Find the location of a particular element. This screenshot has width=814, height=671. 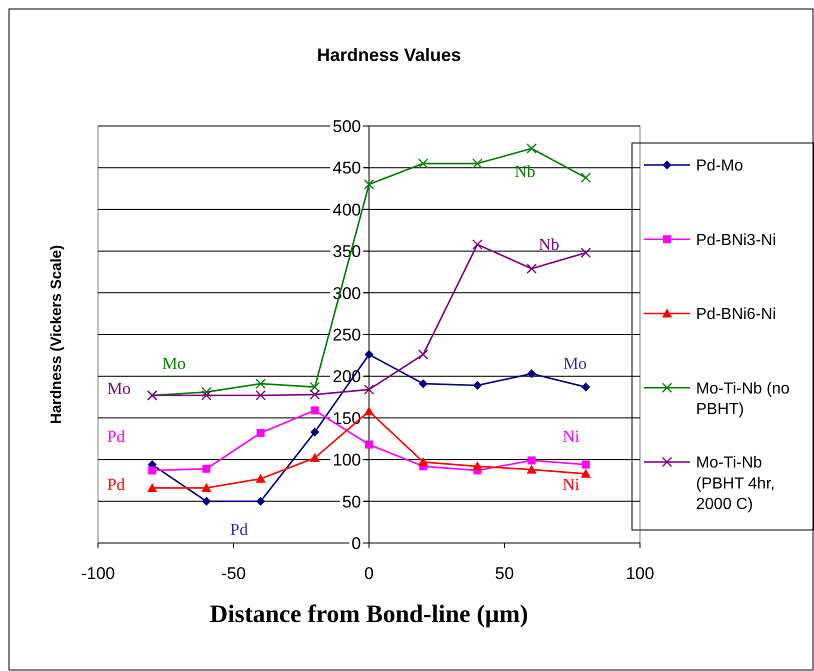

y-tick-label: 100 is located at coordinates (346, 460).